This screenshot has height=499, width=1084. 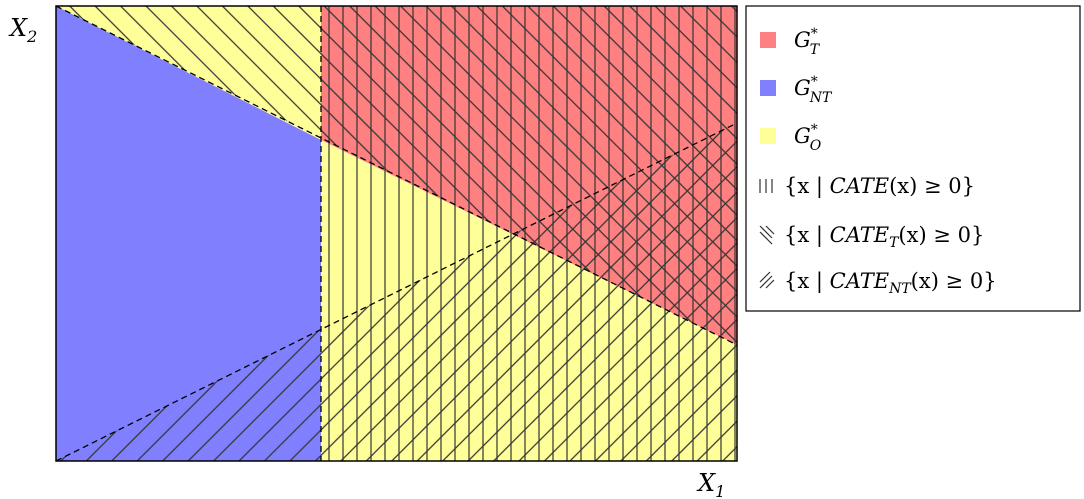 I want to click on legend-swatch-not-treated, so click(x=768, y=88).